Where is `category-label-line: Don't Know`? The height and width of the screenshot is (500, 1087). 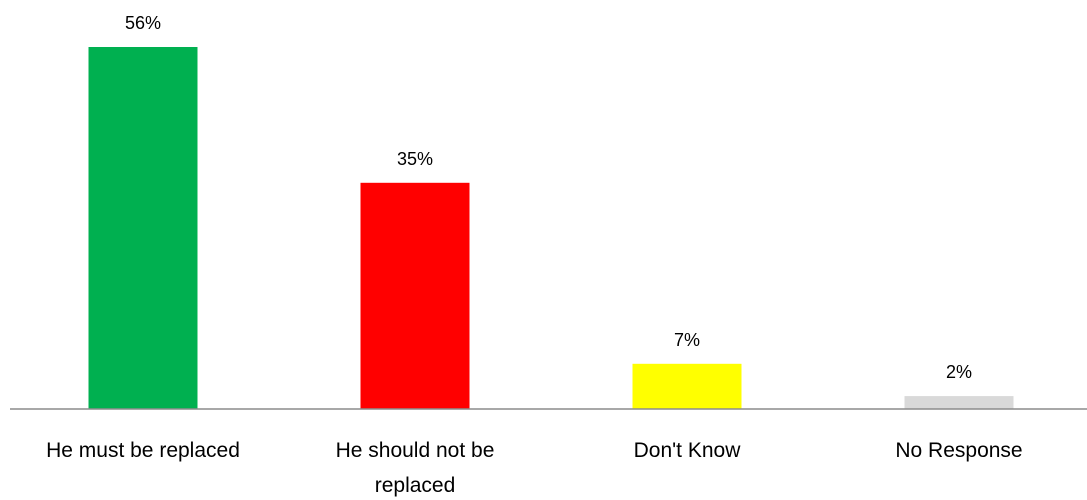 category-label-line: Don't Know is located at coordinates (688, 450).